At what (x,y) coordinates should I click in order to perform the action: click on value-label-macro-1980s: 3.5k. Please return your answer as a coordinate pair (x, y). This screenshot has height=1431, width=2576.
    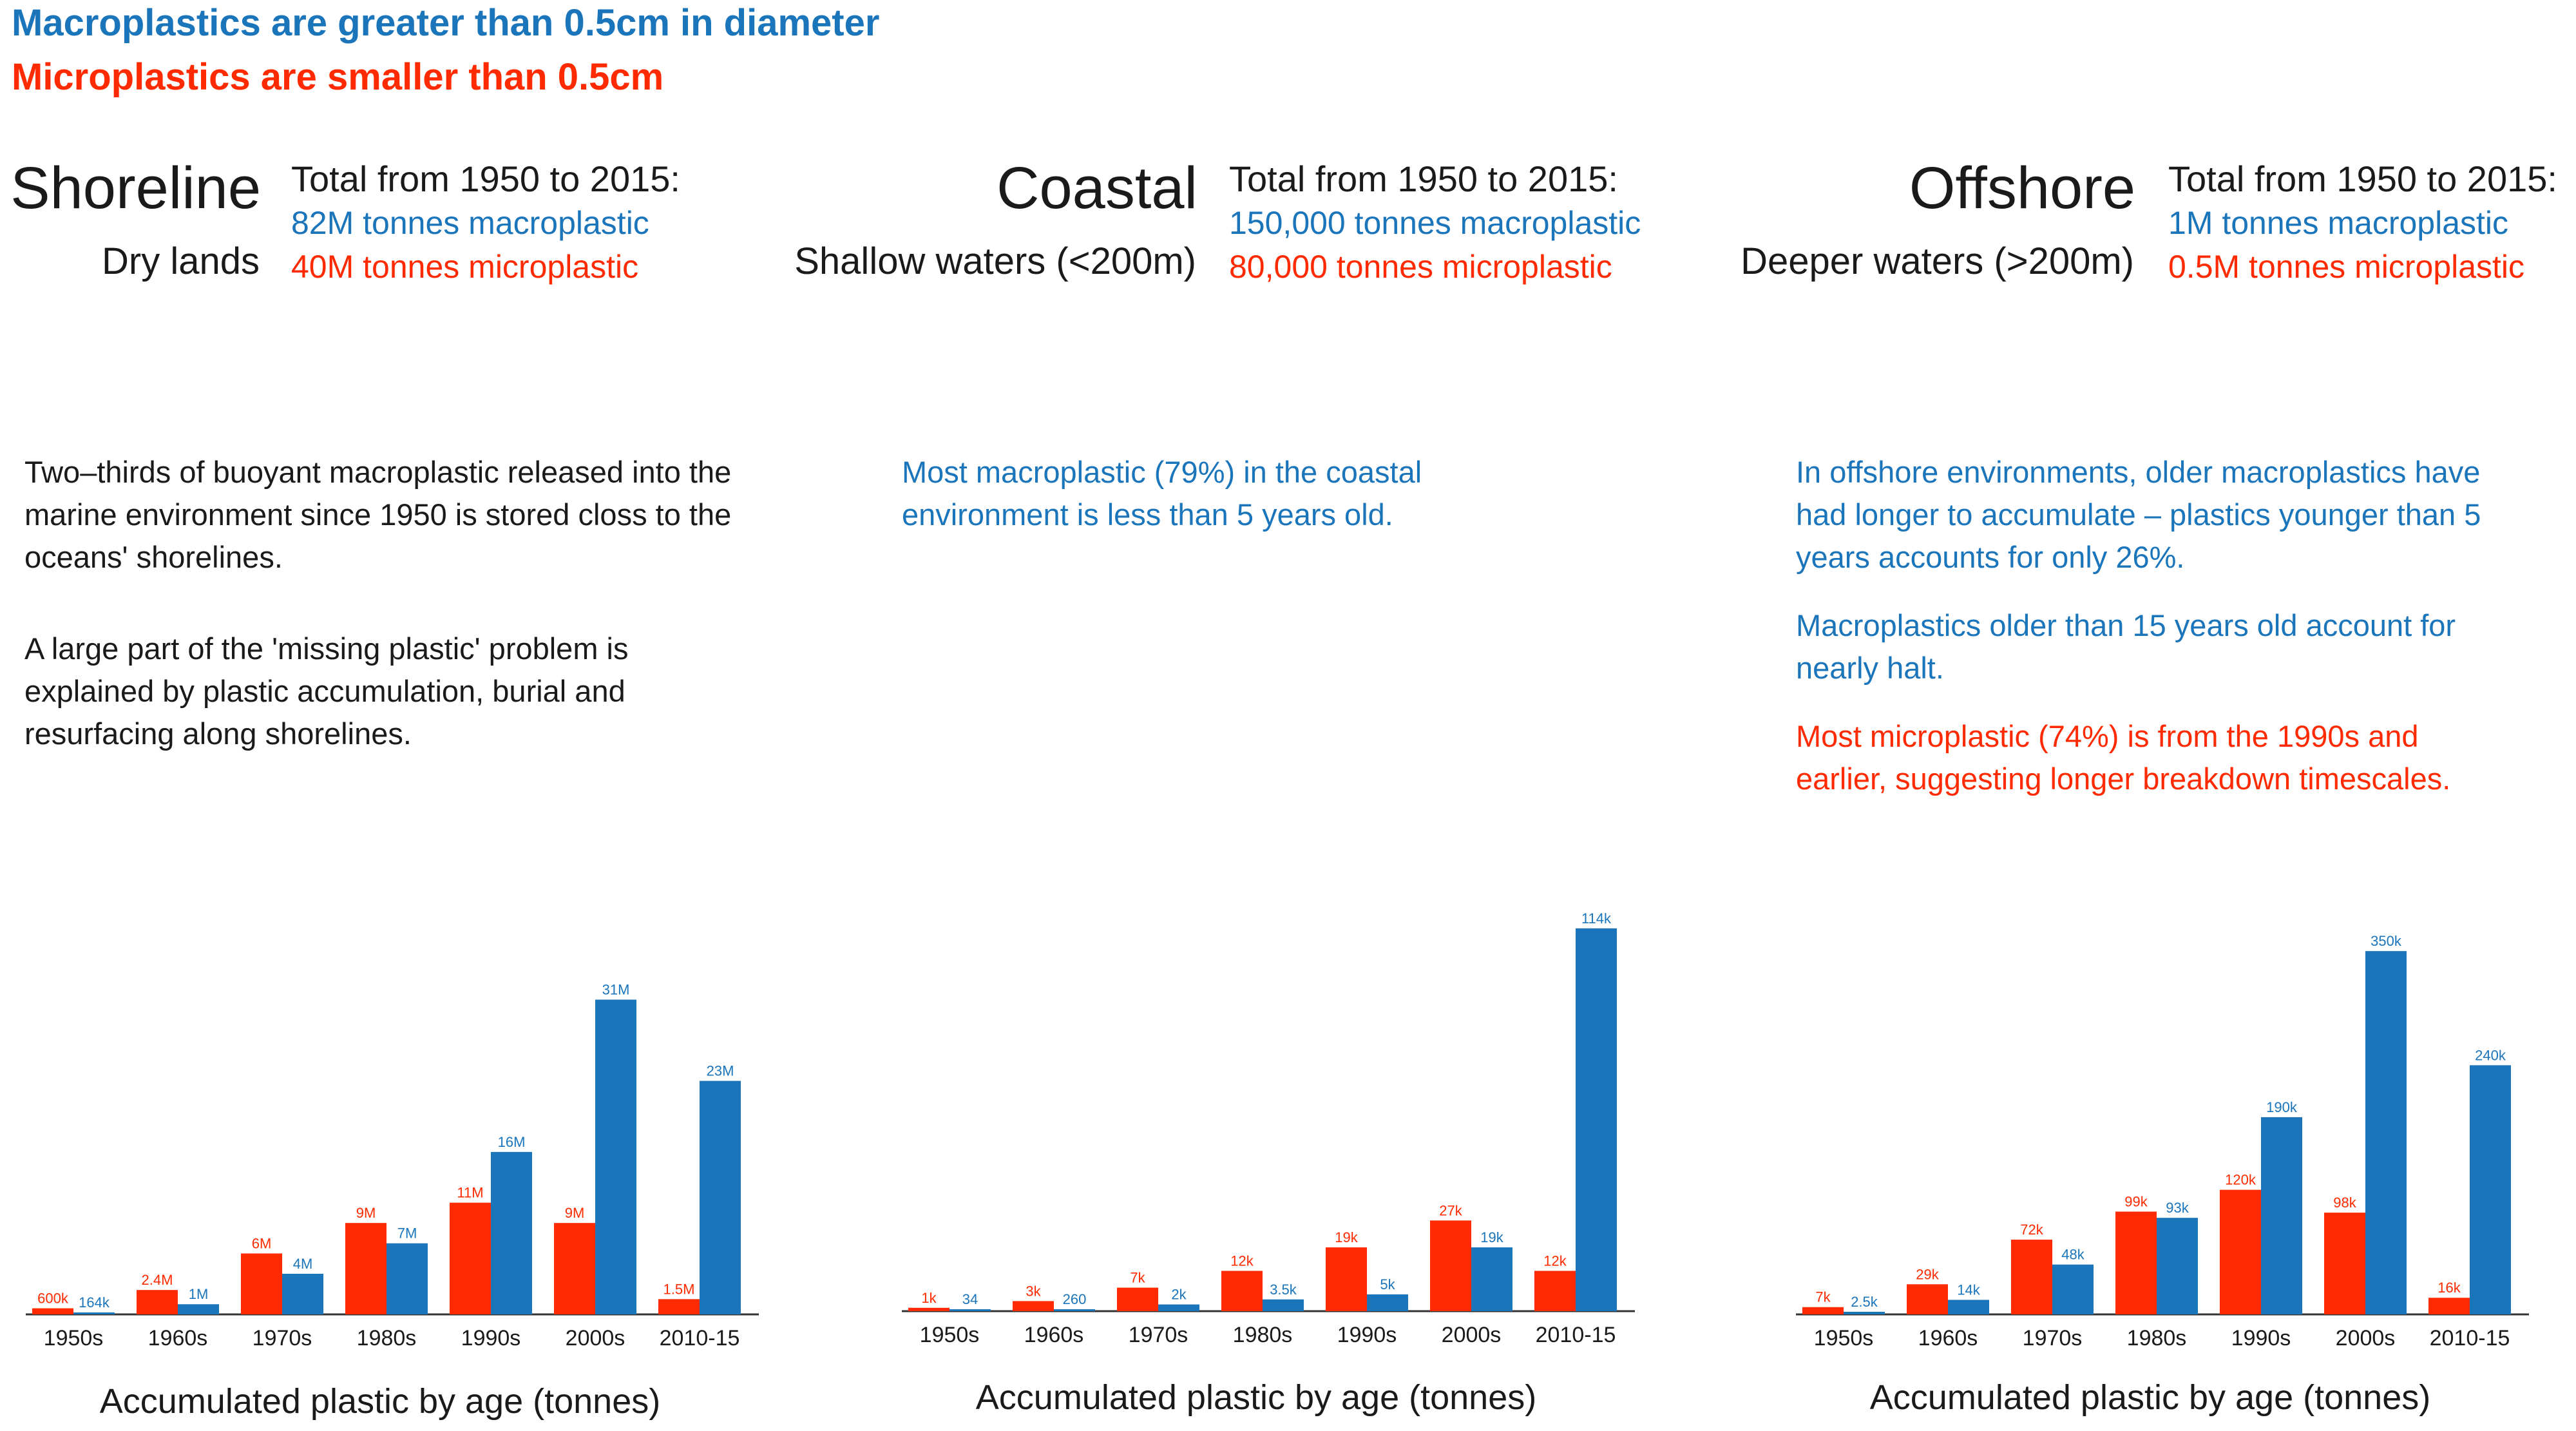
    Looking at the image, I should click on (1283, 1290).